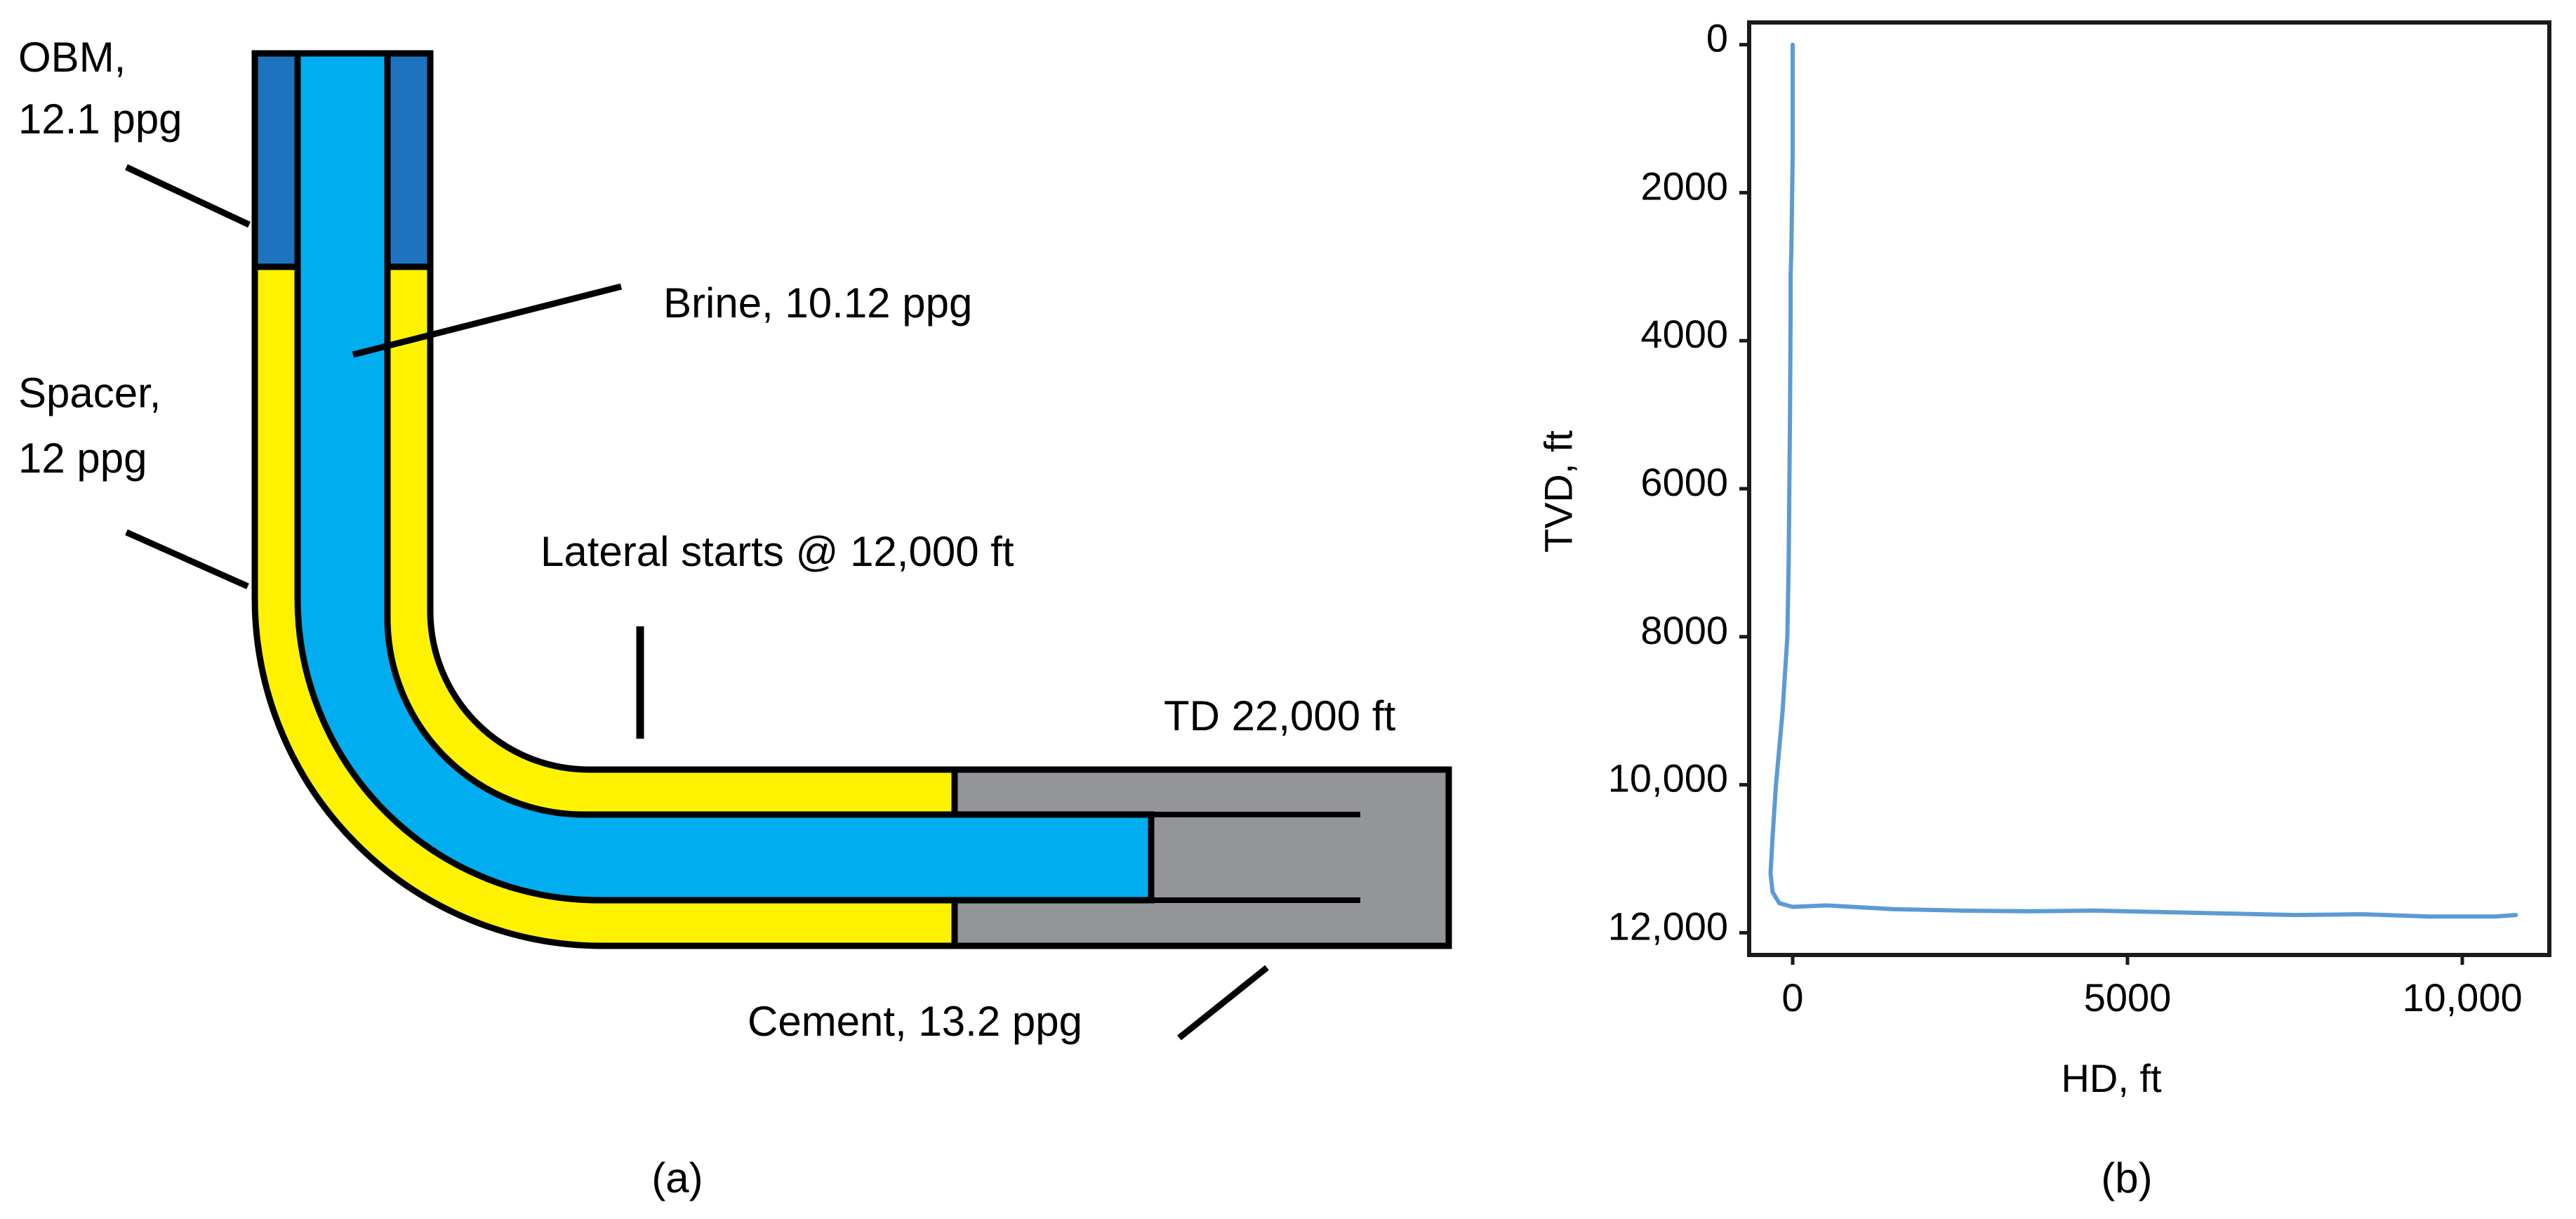 This screenshot has height=1219, width=2576. Describe the element at coordinates (1668, 778) in the screenshot. I see `y-tick-label: 10,000` at that location.